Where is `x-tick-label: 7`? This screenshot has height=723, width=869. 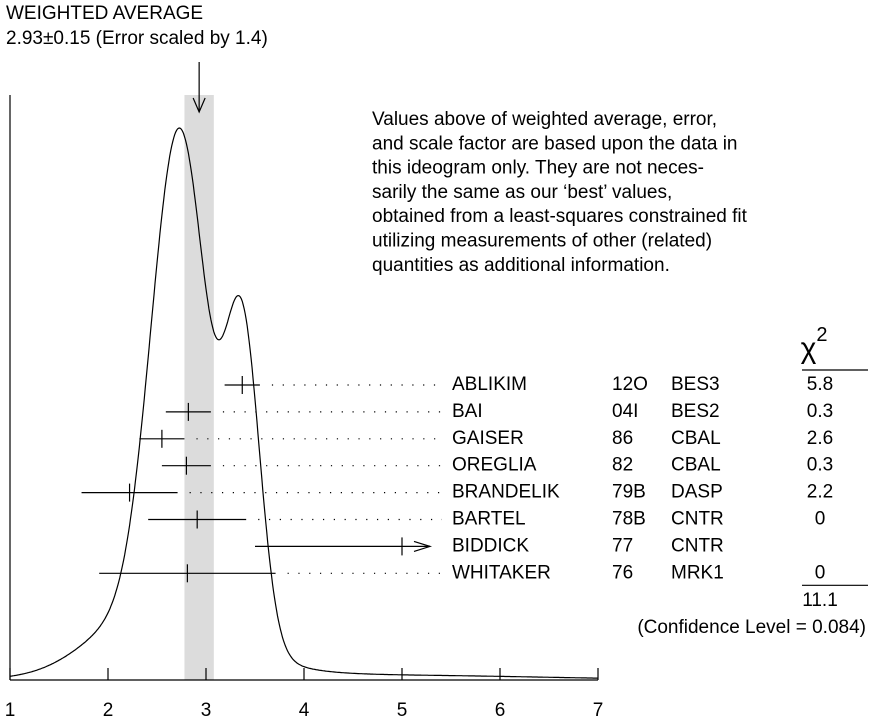
x-tick-label: 7 is located at coordinates (598, 710).